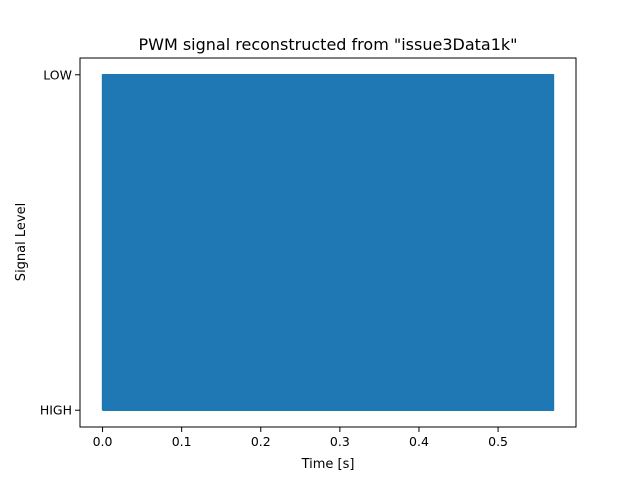 This screenshot has height=480, width=640. What do you see at coordinates (60, 242) in the screenshot?
I see `y-axis-ticks: HIGH LOW` at bounding box center [60, 242].